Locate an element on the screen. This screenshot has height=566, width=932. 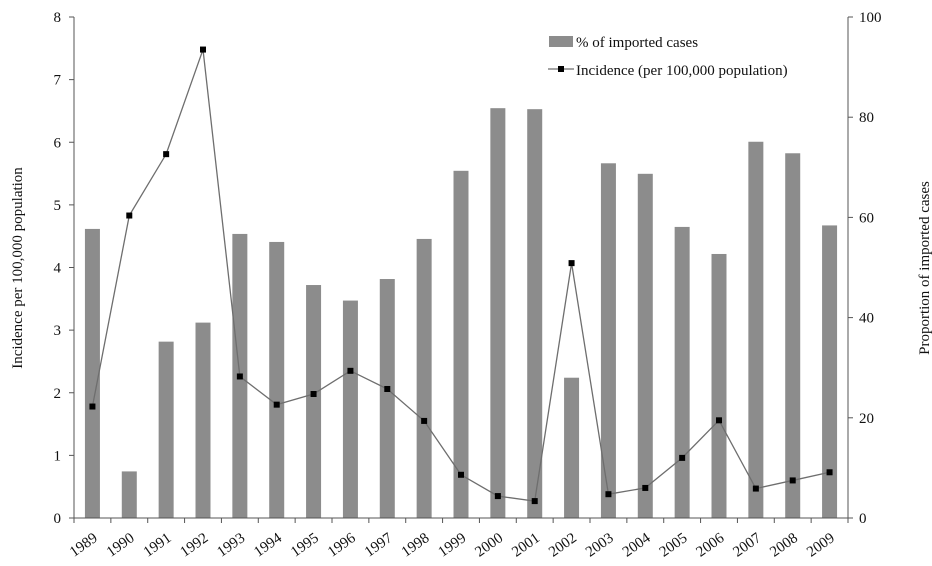
left-tick-label: 3 is located at coordinates (58, 331).